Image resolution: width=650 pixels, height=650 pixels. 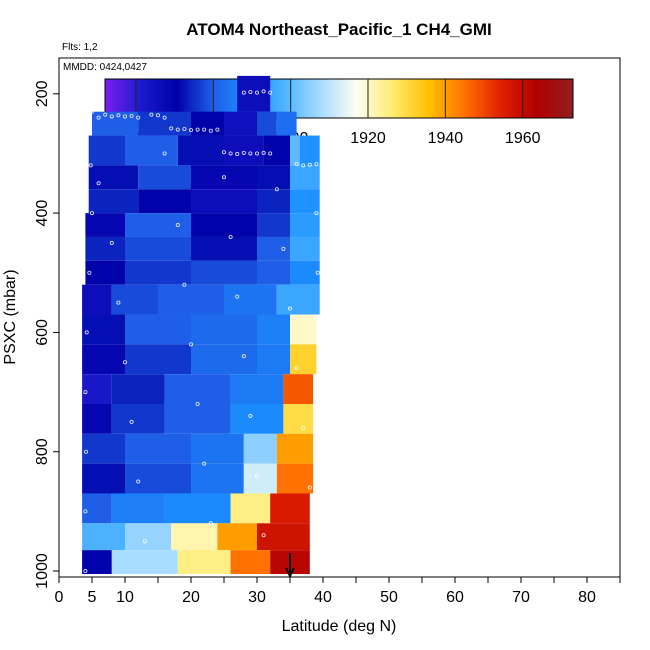 What do you see at coordinates (125, 597) in the screenshot?
I see `x-tick-label: 10` at bounding box center [125, 597].